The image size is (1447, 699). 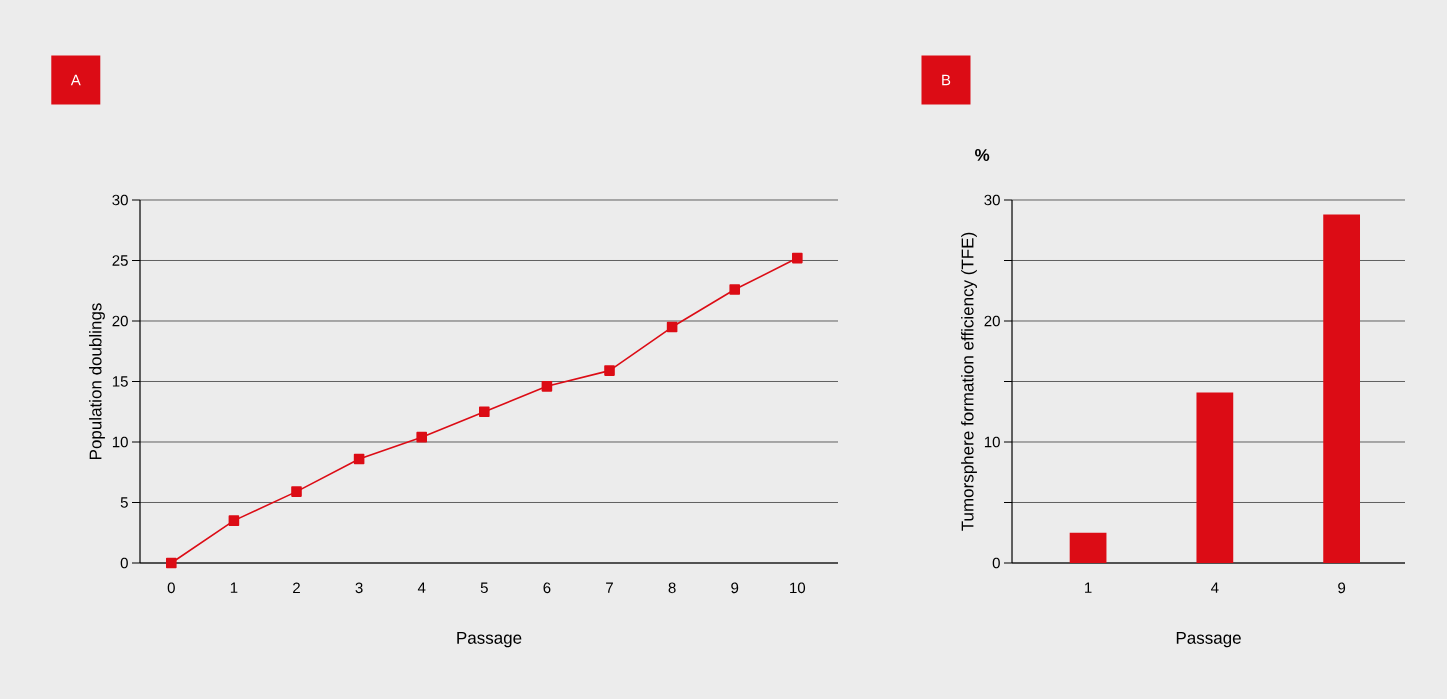 I want to click on chart-title: B, so click(x=946, y=80).